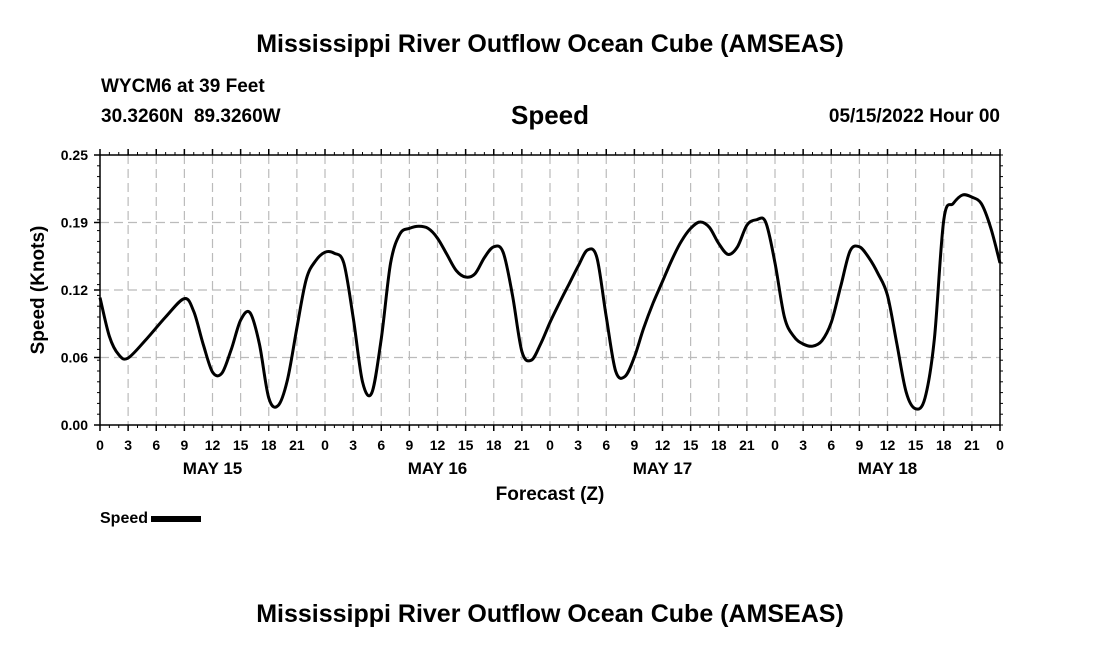 The image size is (1100, 650). What do you see at coordinates (438, 468) in the screenshot?
I see `day-label: MAY 16` at bounding box center [438, 468].